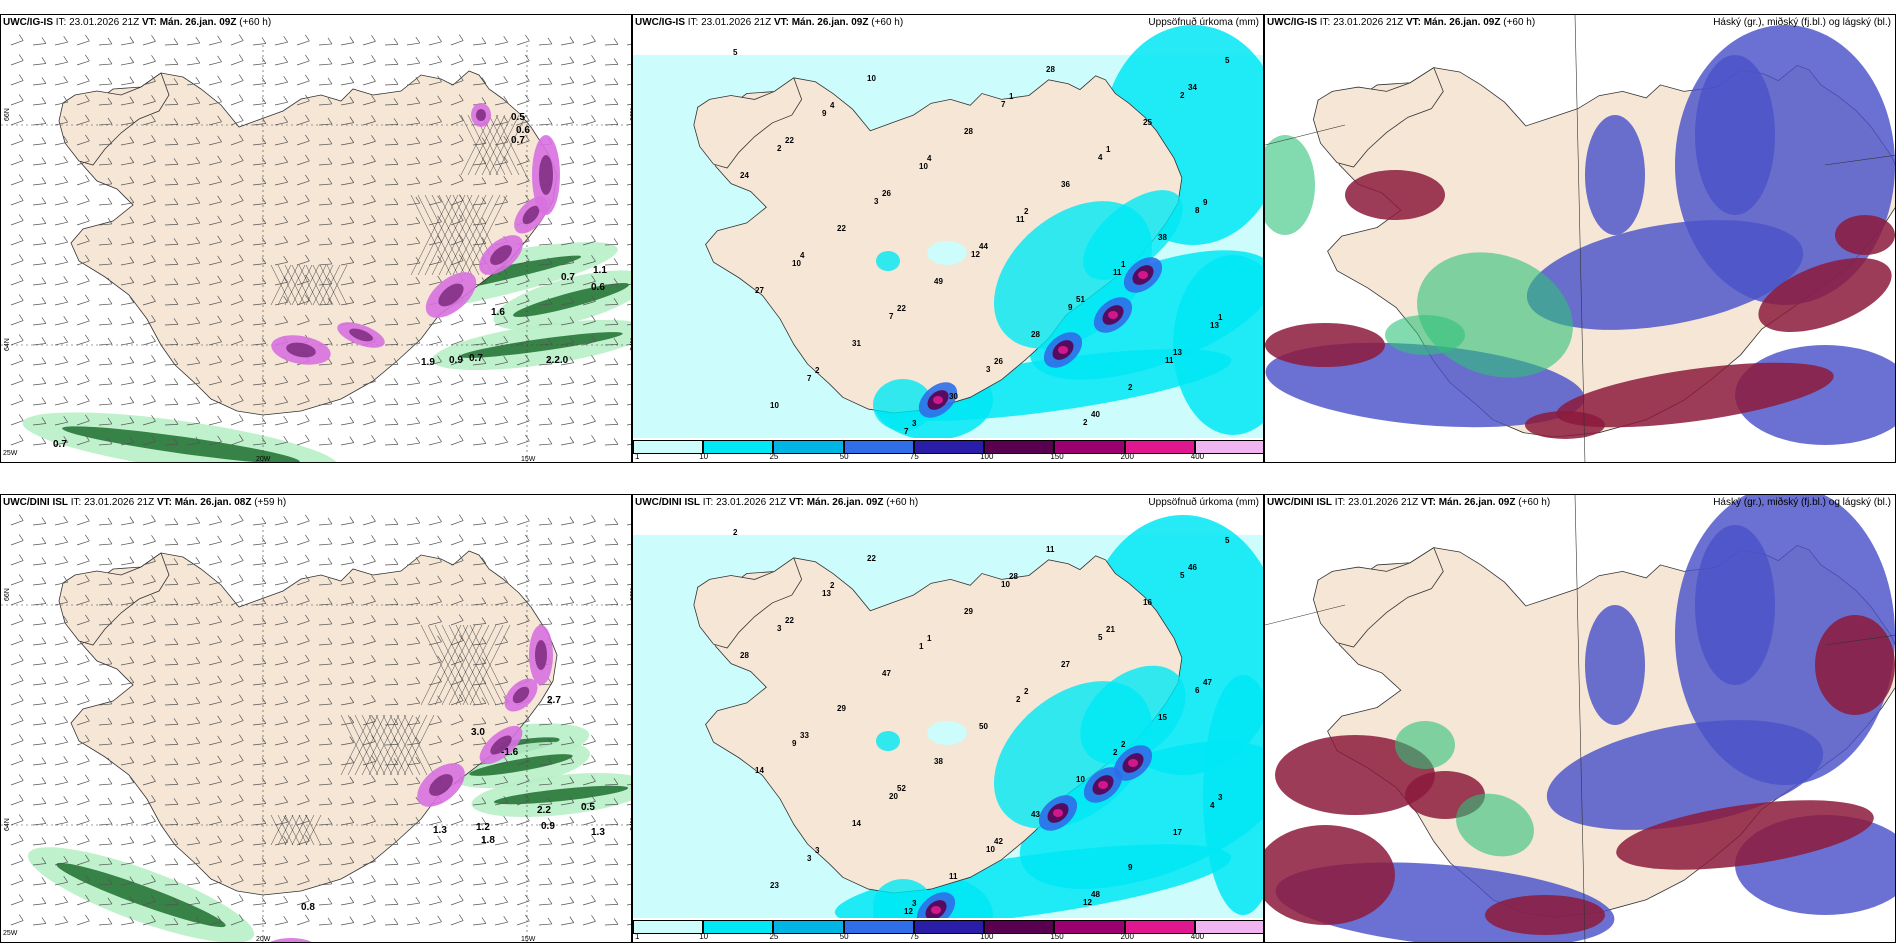 Image resolution: width=1900 pixels, height=950 pixels. I want to click on precip-value: 33, so click(804, 735).